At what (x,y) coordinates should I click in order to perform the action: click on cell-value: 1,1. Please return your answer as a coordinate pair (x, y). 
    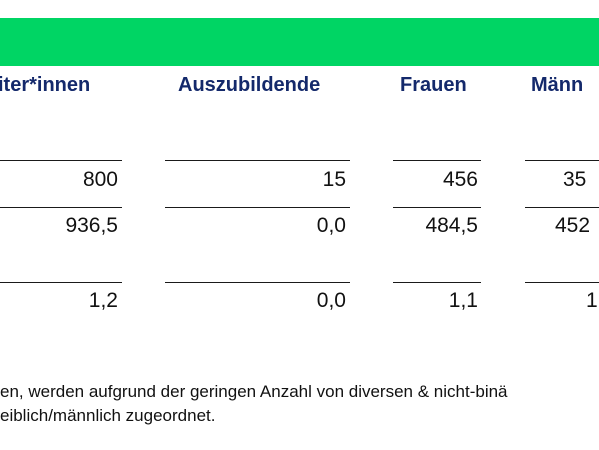
    Looking at the image, I should click on (463, 300).